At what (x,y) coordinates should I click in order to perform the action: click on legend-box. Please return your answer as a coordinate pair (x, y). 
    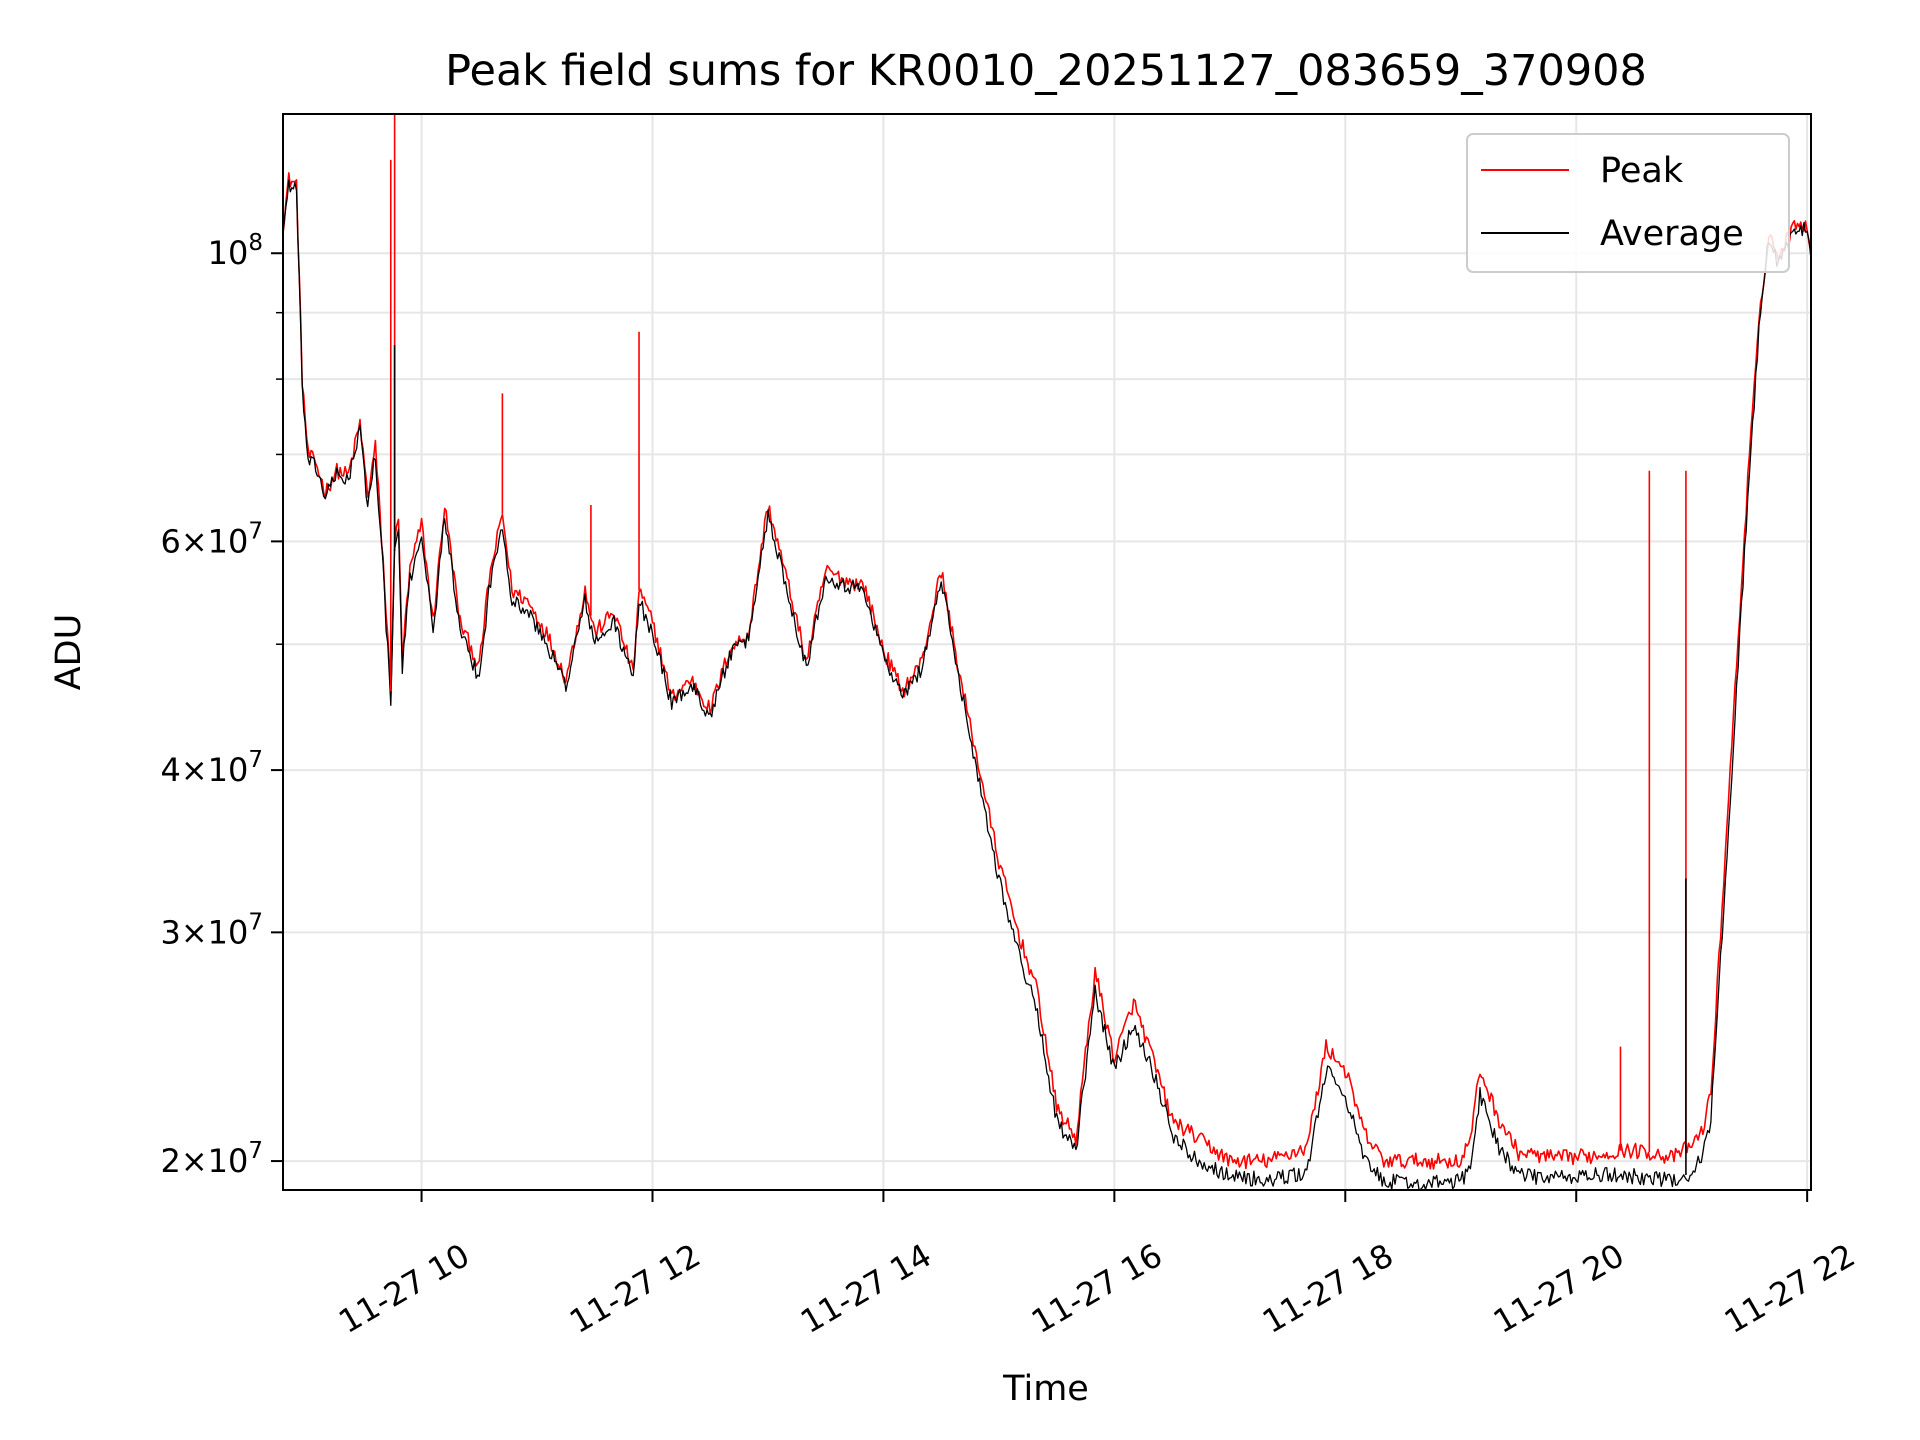
    Looking at the image, I should click on (1628, 203).